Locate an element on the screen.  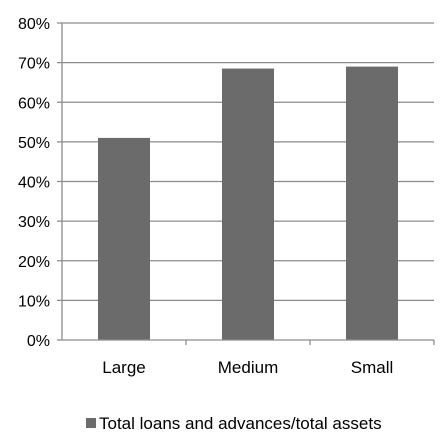
x-category-labels: Large Medium Small is located at coordinates (247, 367).